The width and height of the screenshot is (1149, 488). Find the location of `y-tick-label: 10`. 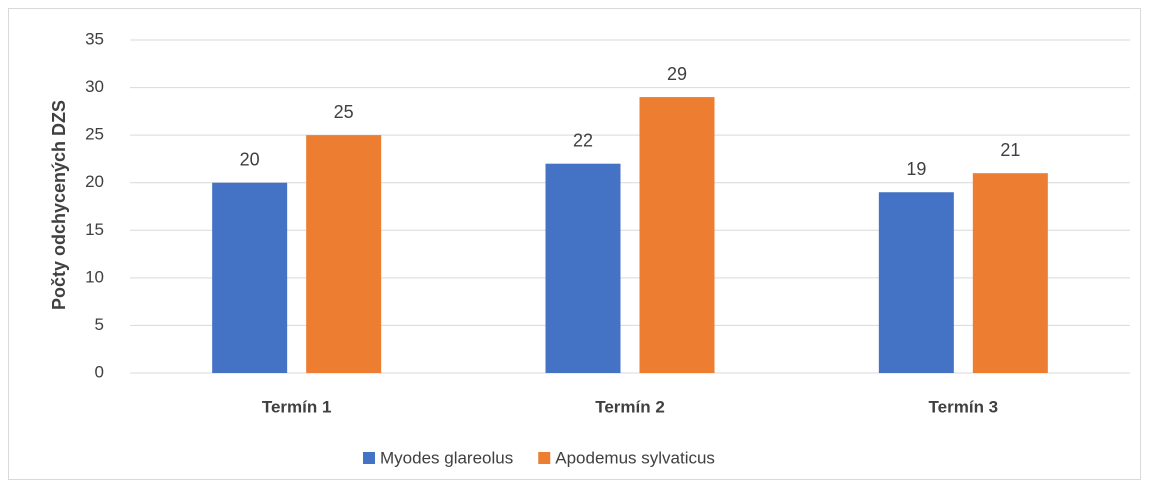

y-tick-label: 10 is located at coordinates (94, 276).